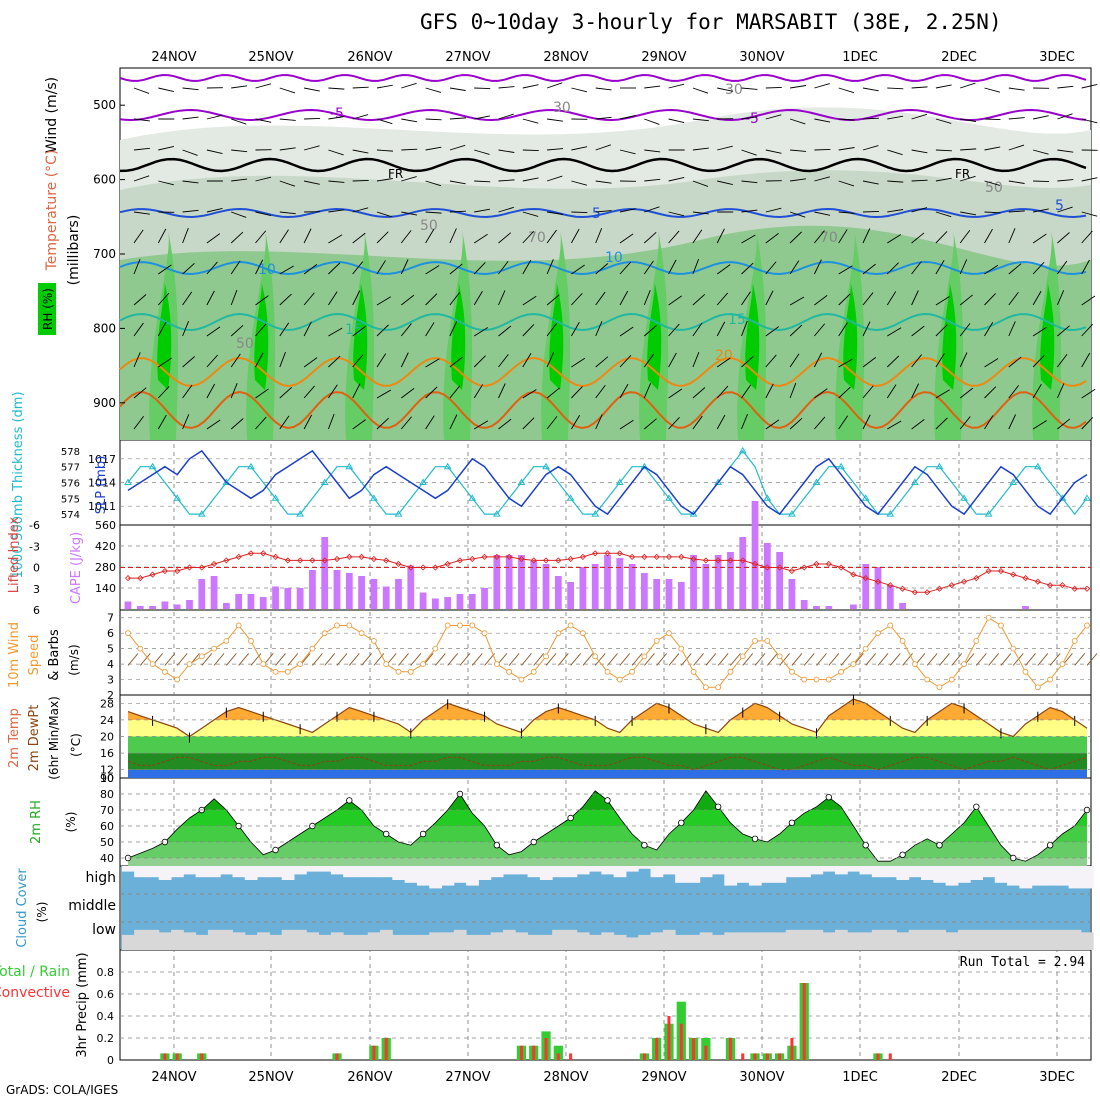 The image size is (1100, 1100). I want to click on rh-legend-swatch, so click(47, 309).